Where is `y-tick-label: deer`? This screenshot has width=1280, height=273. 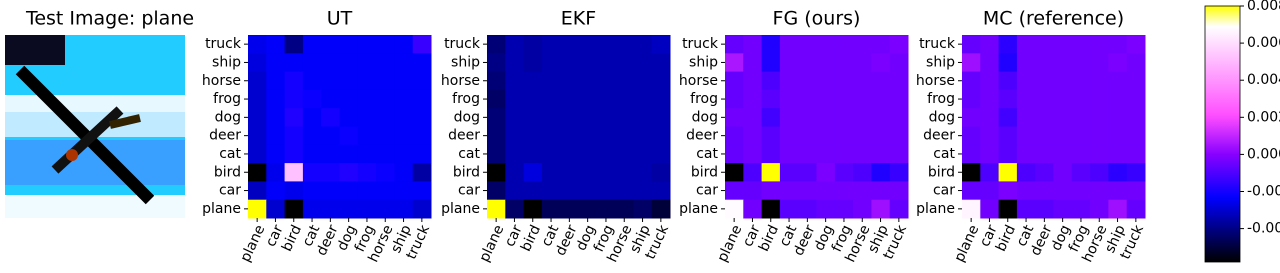 y-tick-label: deer is located at coordinates (464, 136).